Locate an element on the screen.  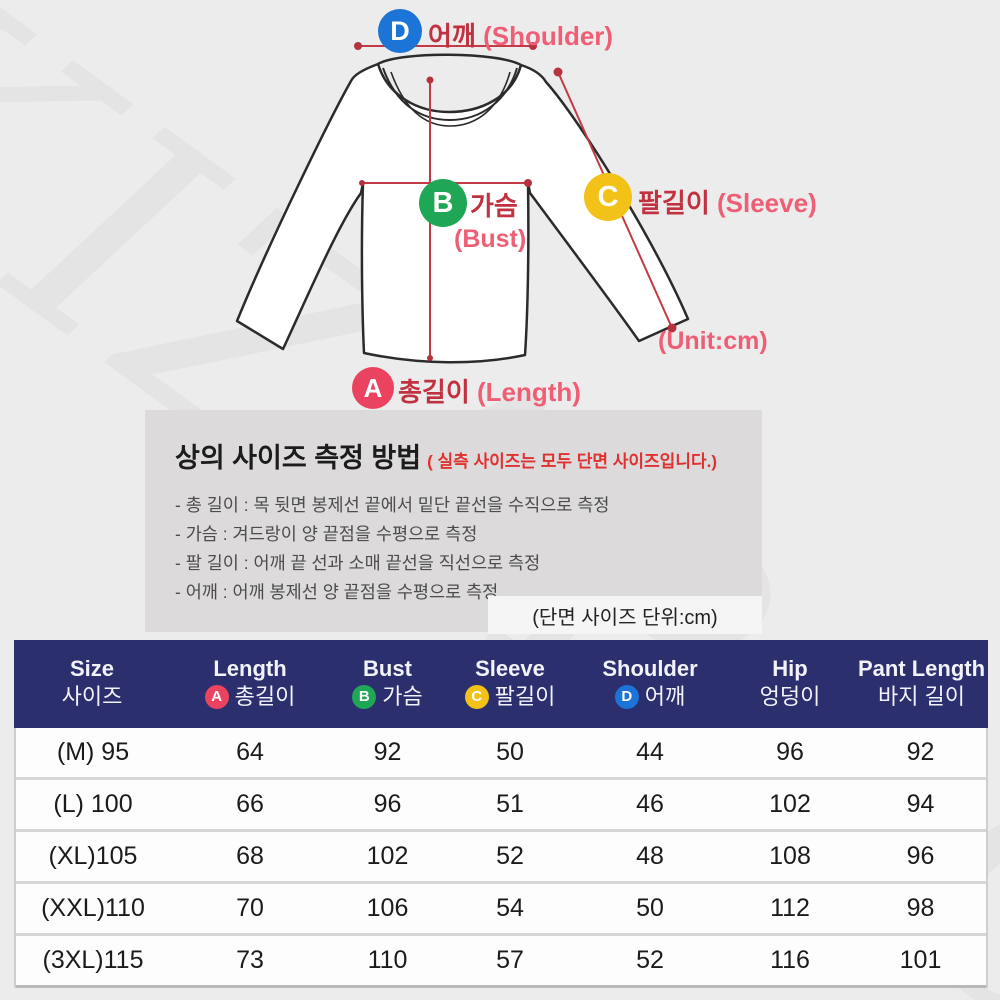
instructions-title: 상의 사이즈 측정 방법( 실측 사이즈는 모두 단면 사이즈입니다.) is located at coordinates (446, 458).